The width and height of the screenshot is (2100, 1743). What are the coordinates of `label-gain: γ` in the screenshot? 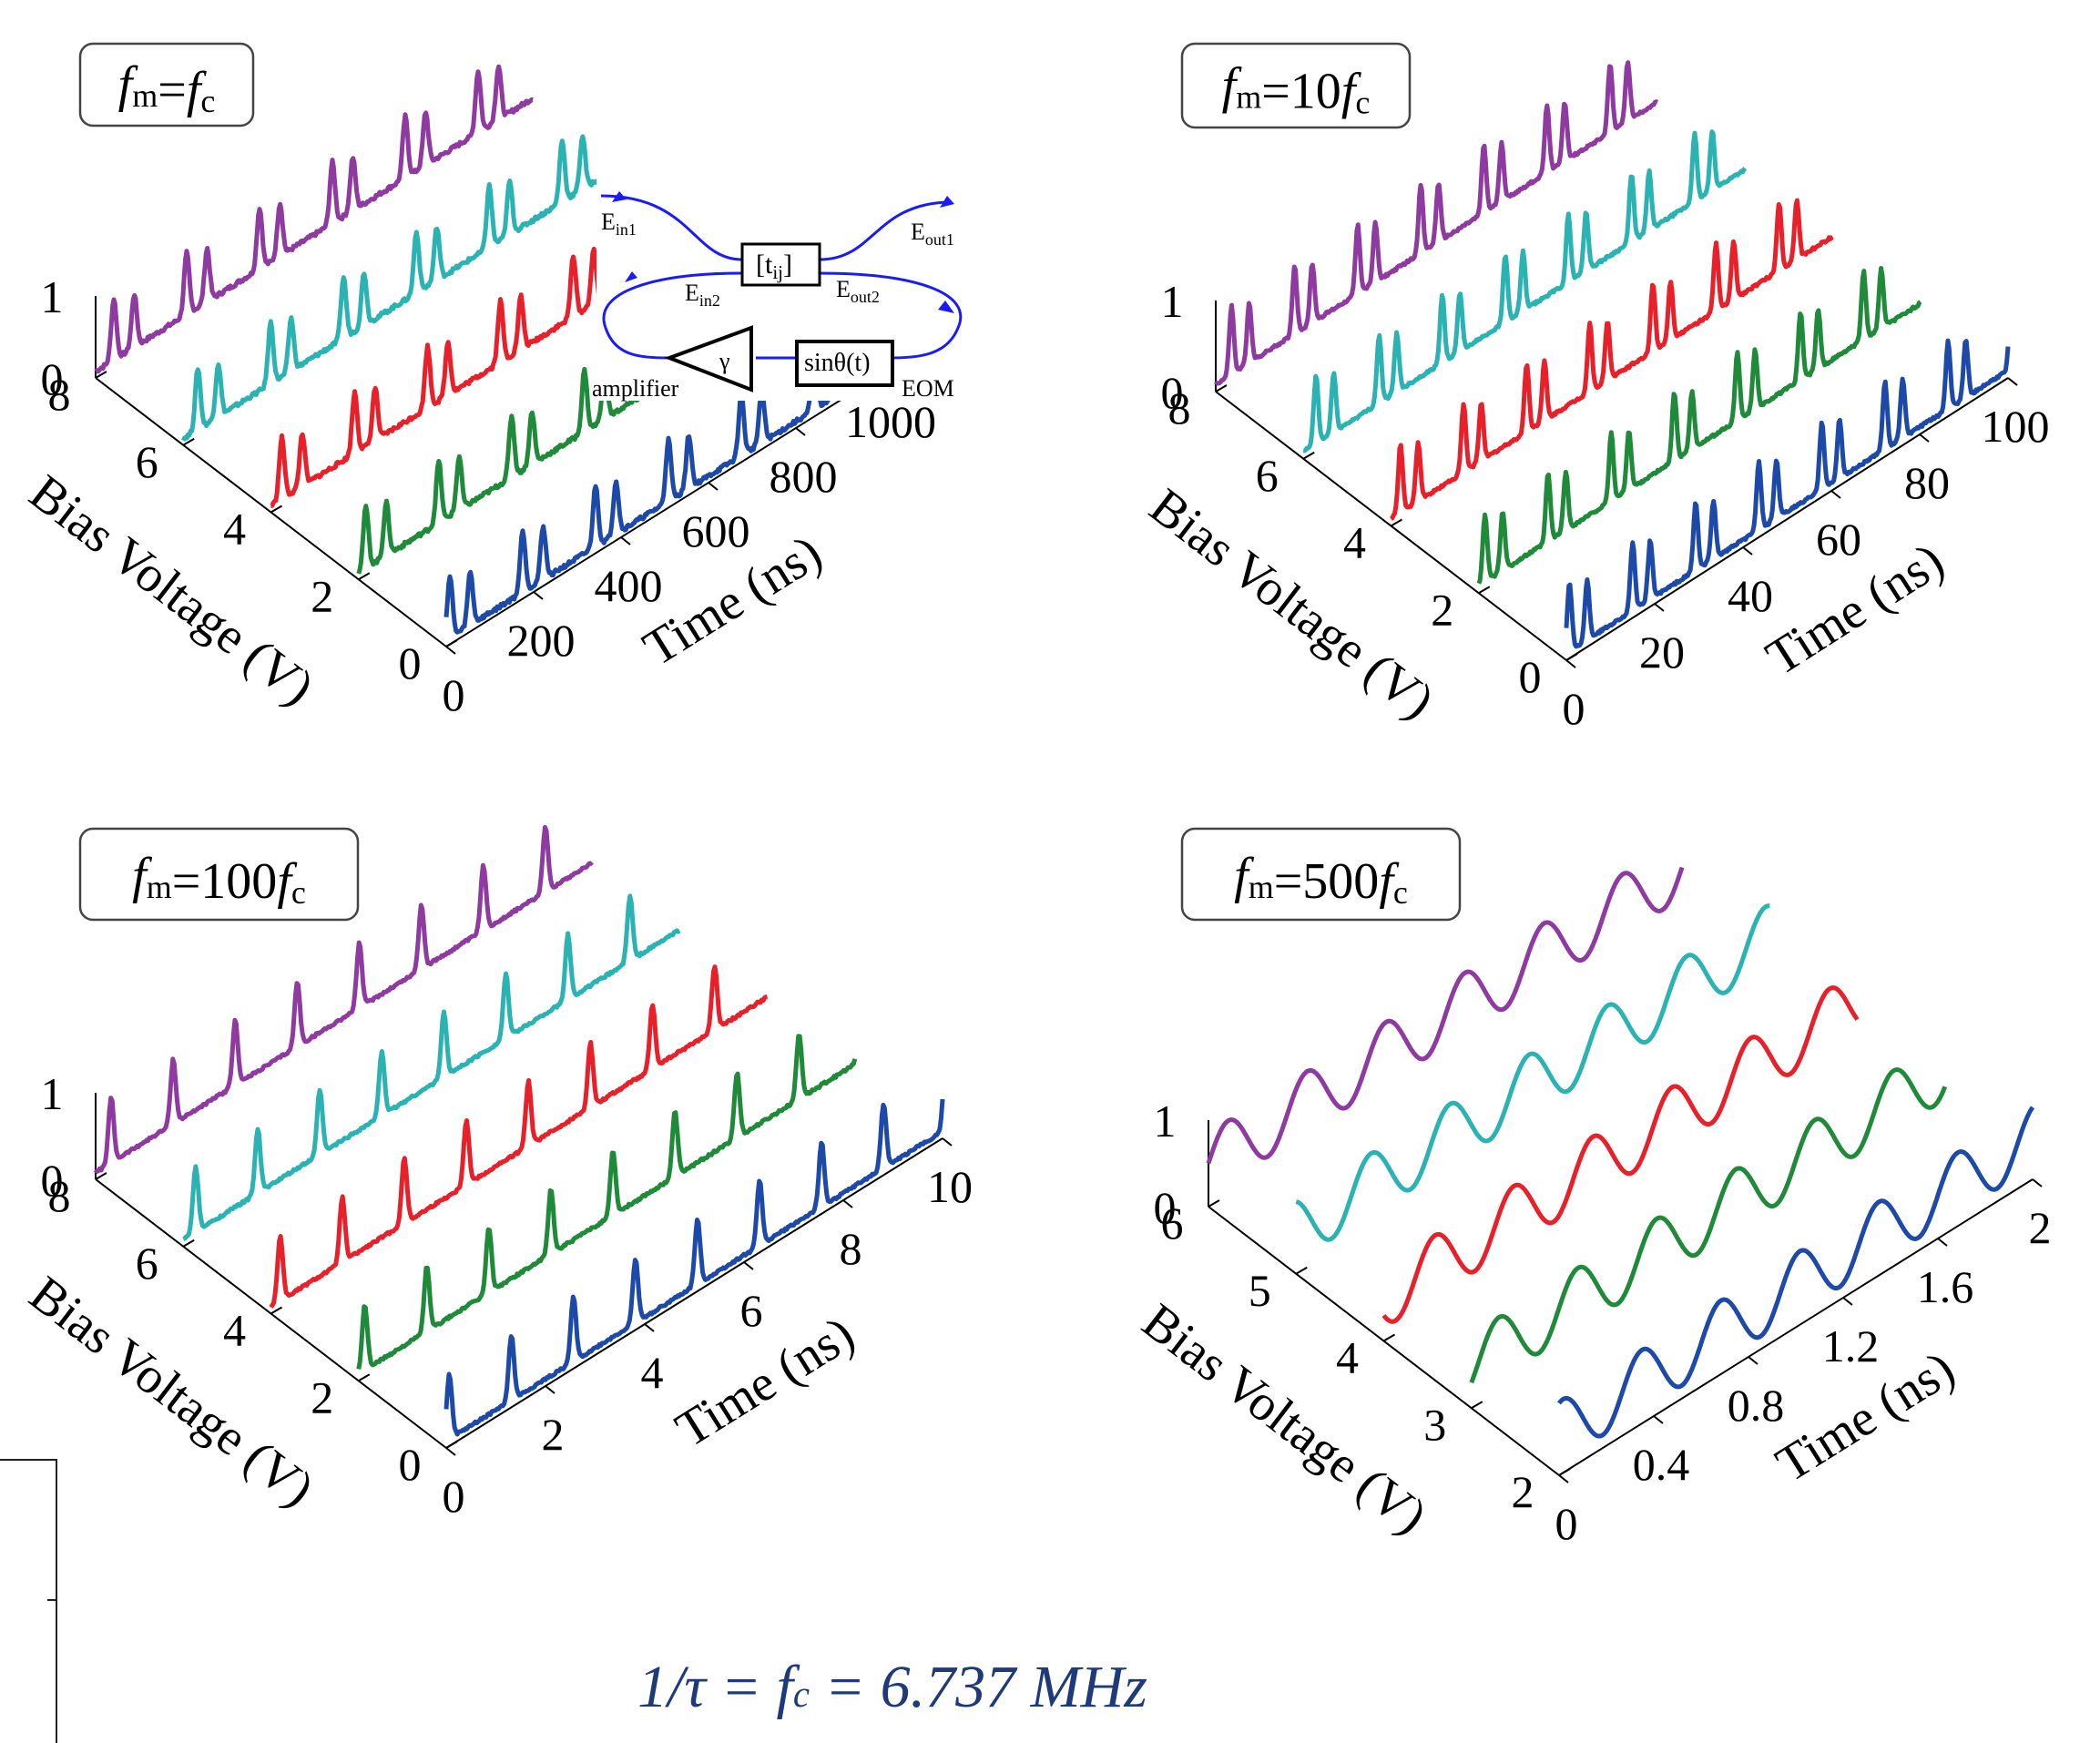 It's located at (724, 361).